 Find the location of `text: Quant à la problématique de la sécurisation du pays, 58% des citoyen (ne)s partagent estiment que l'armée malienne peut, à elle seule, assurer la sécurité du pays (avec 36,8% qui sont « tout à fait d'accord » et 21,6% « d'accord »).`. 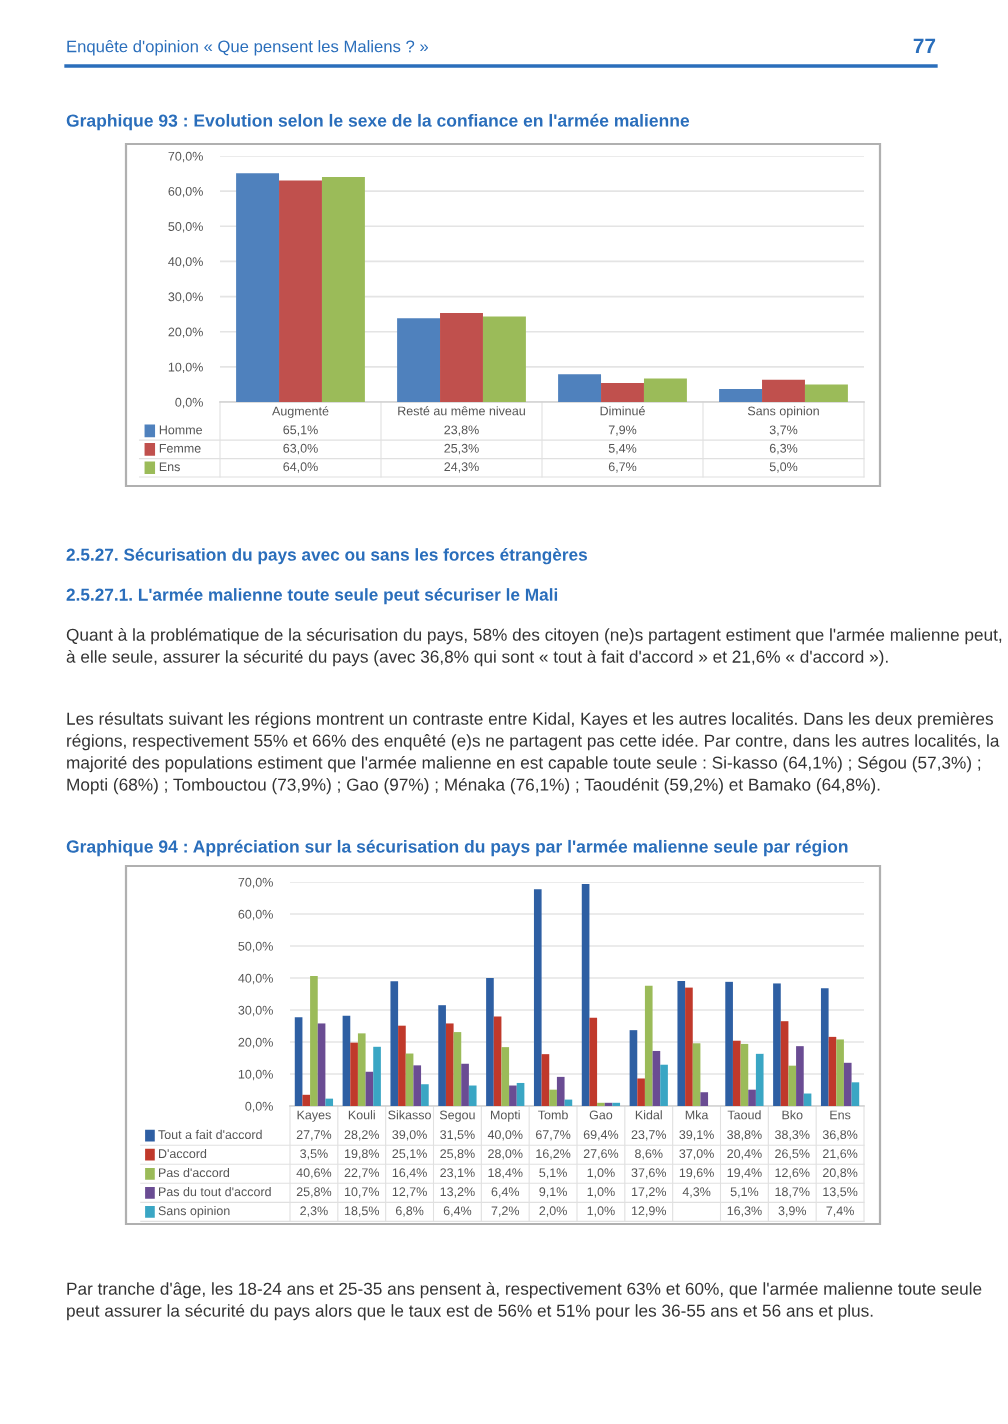

text: Quant à la problématique de la sécurisation du pays, 58% des citoyen (ne)s partagent estiment que l'armée malienne peut, à elle seule, assurer la sécurité du pays (avec 36,8% qui sont « tout à fait d'accord » et 21,6% « d'accord »). is located at coordinates (534, 647).